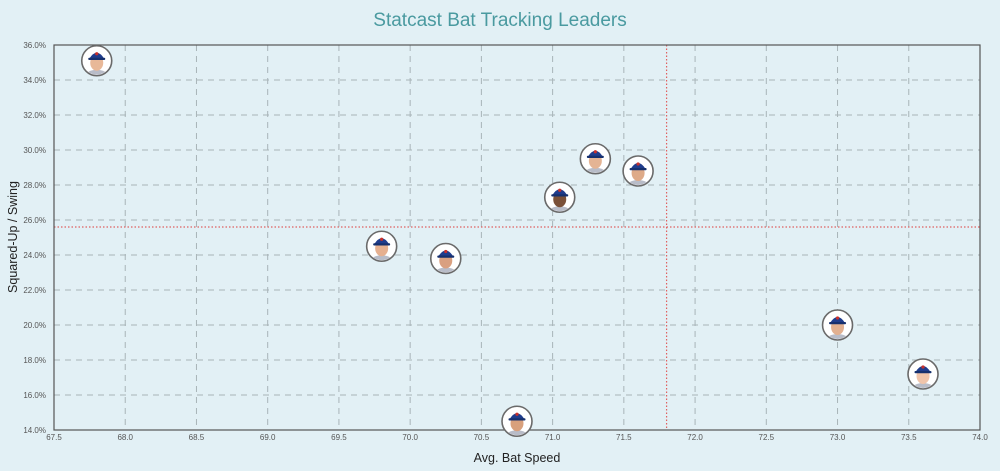  I want to click on x-tick-label: 74.0, so click(980, 437).